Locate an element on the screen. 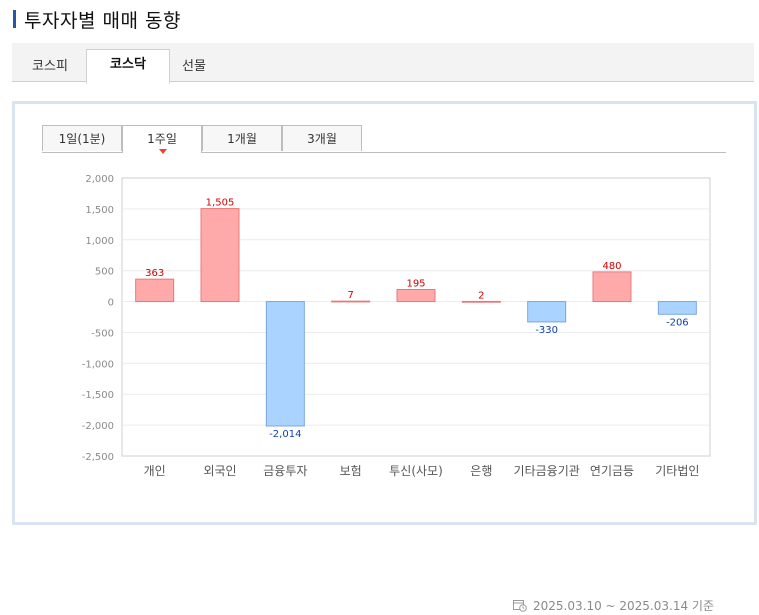 Image resolution: width=759 pixels, height=615 pixels. tab-3month: 3개월 is located at coordinates (322, 138).